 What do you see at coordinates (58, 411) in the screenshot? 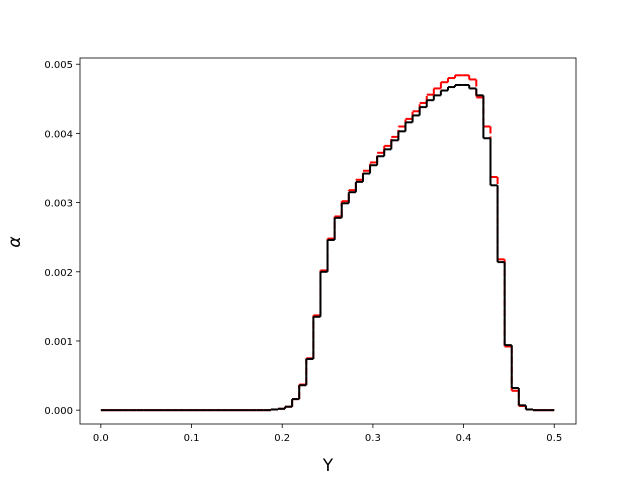
I see `y-tick-label: 0.000` at bounding box center [58, 411].